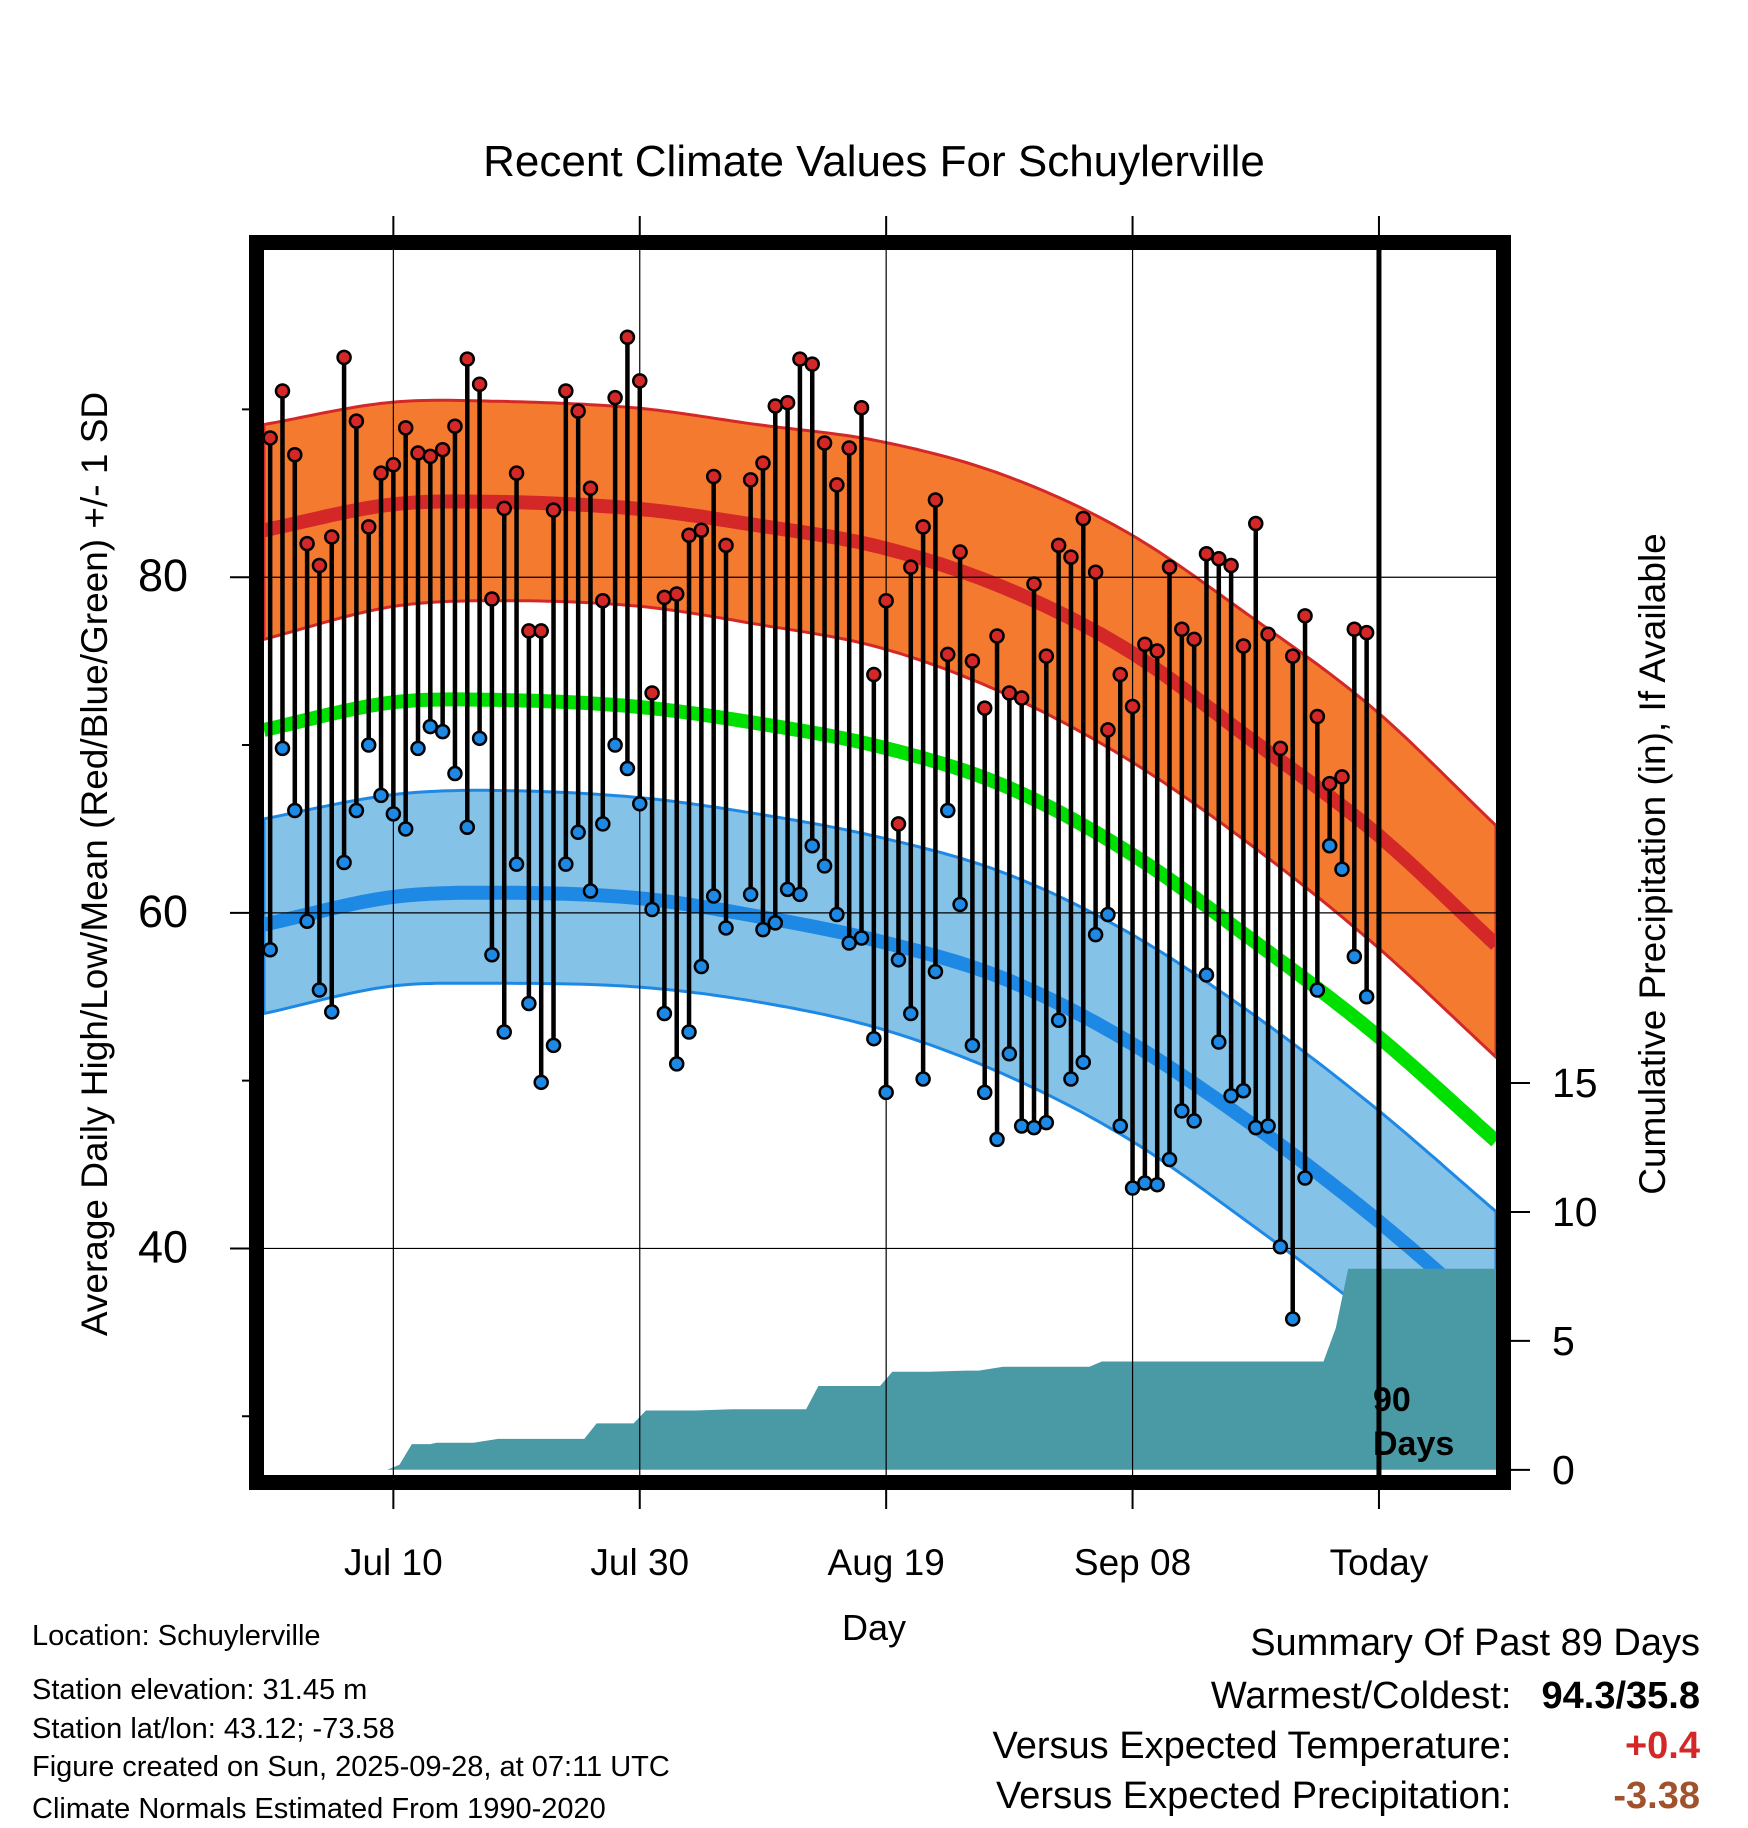 Image resolution: width=1748 pixels, height=1828 pixels. Describe the element at coordinates (393, 1562) in the screenshot. I see `x-tick-label: Jul 10` at that location.